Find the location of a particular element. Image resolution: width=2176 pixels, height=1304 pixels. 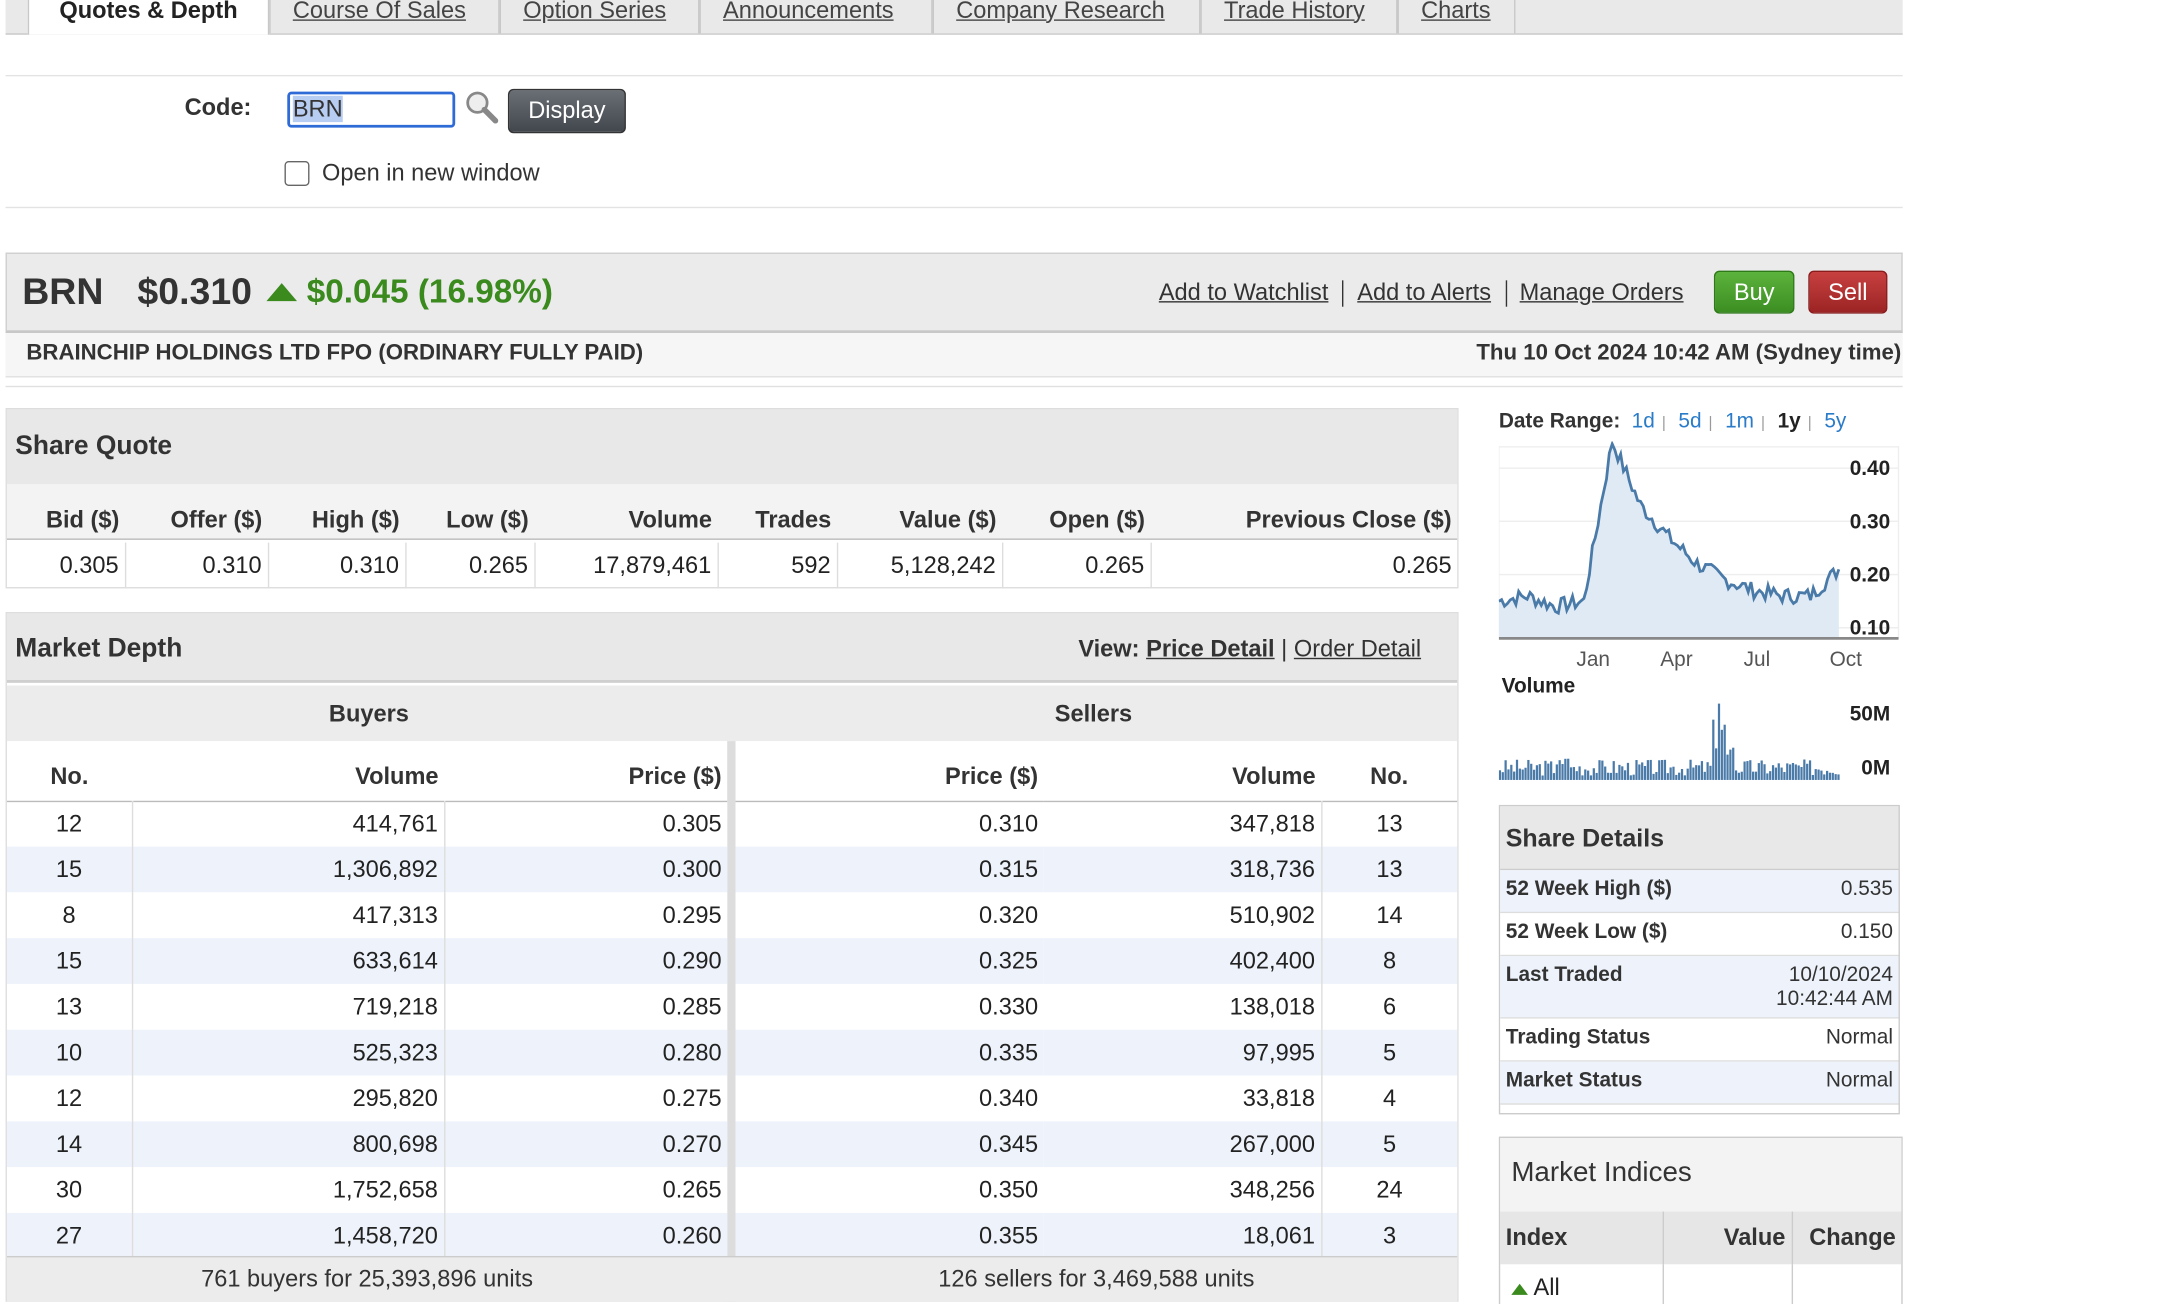

buyer-cell: 15 is located at coordinates (69, 961).